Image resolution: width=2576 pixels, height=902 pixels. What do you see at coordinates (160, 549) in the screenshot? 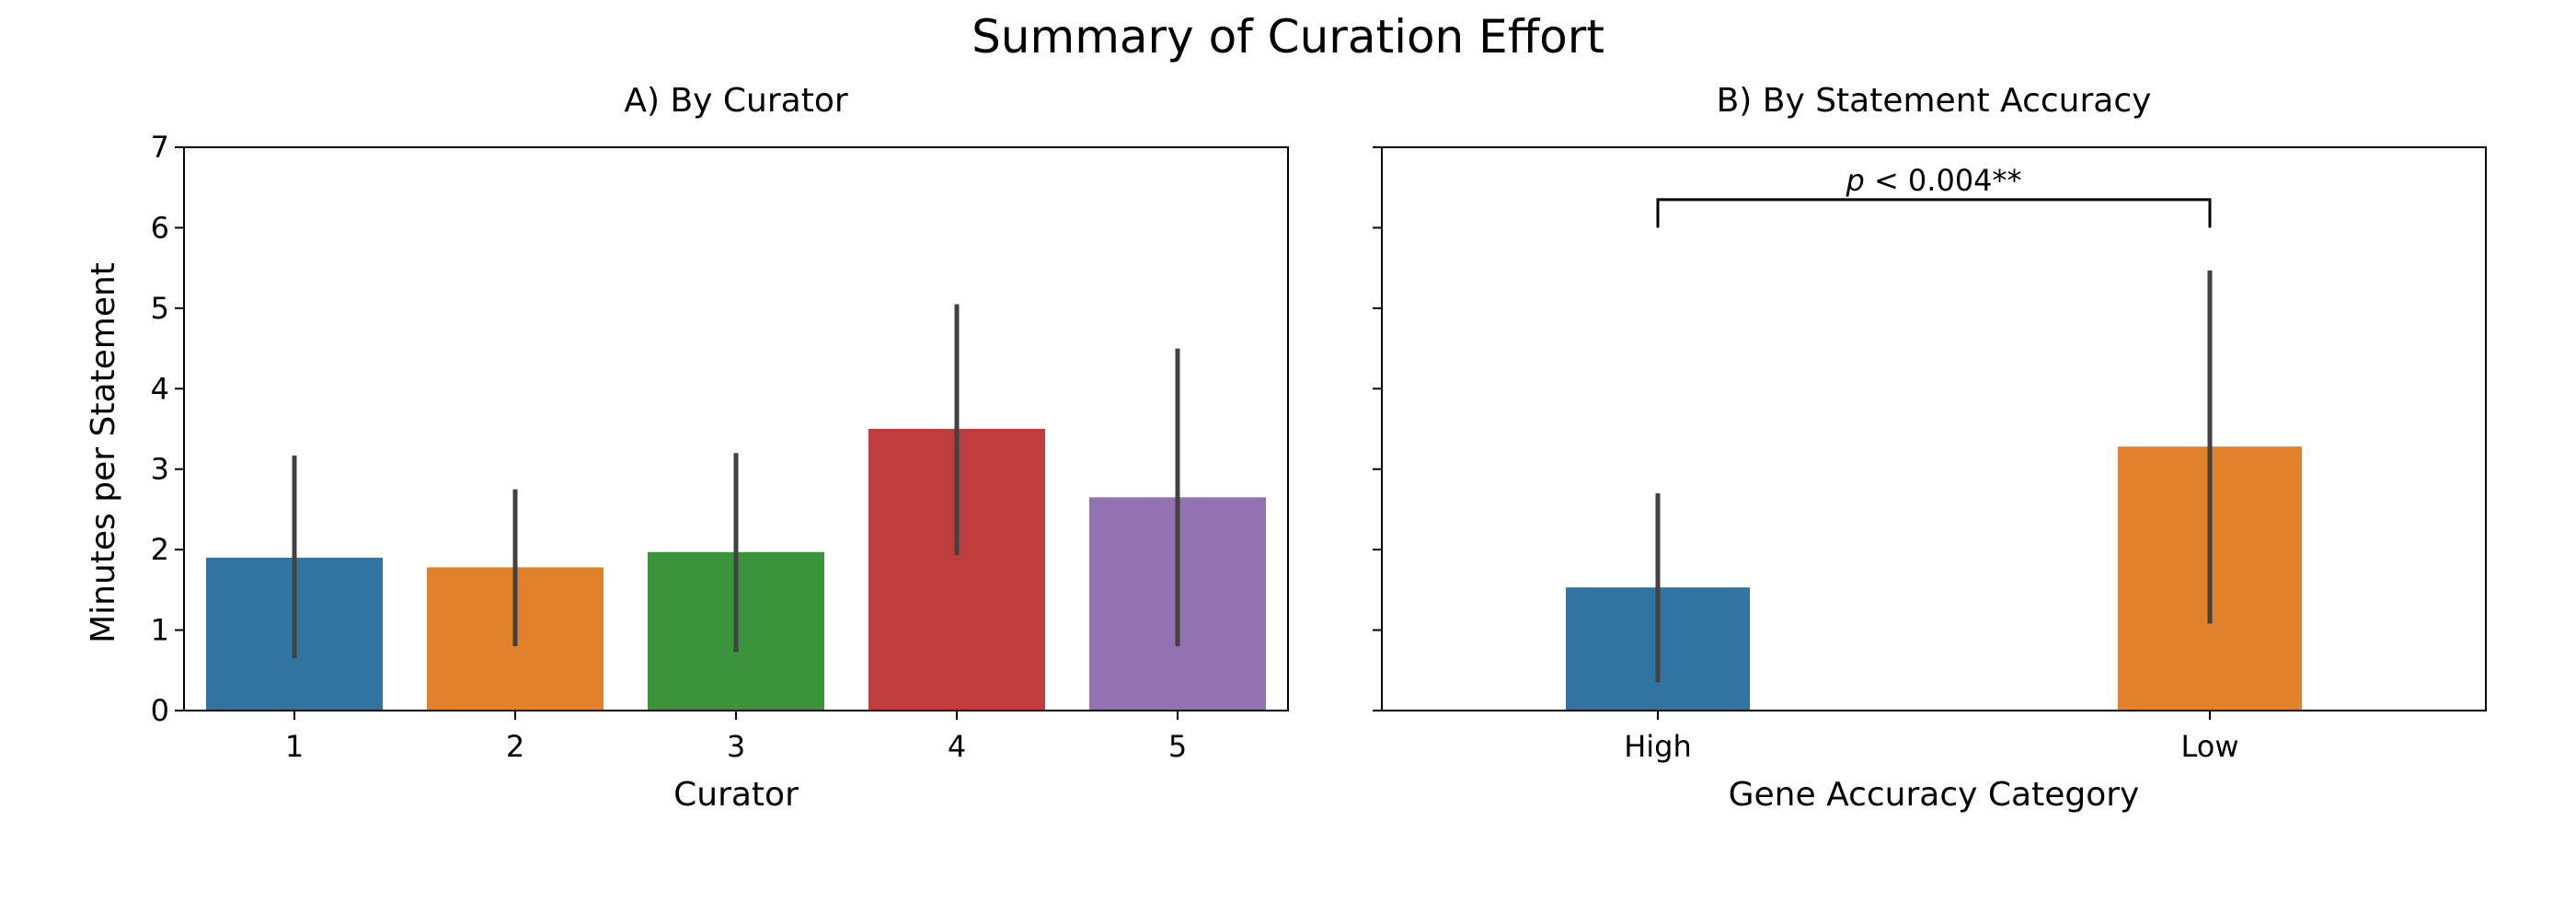
I see `y-tick-label: 2` at bounding box center [160, 549].